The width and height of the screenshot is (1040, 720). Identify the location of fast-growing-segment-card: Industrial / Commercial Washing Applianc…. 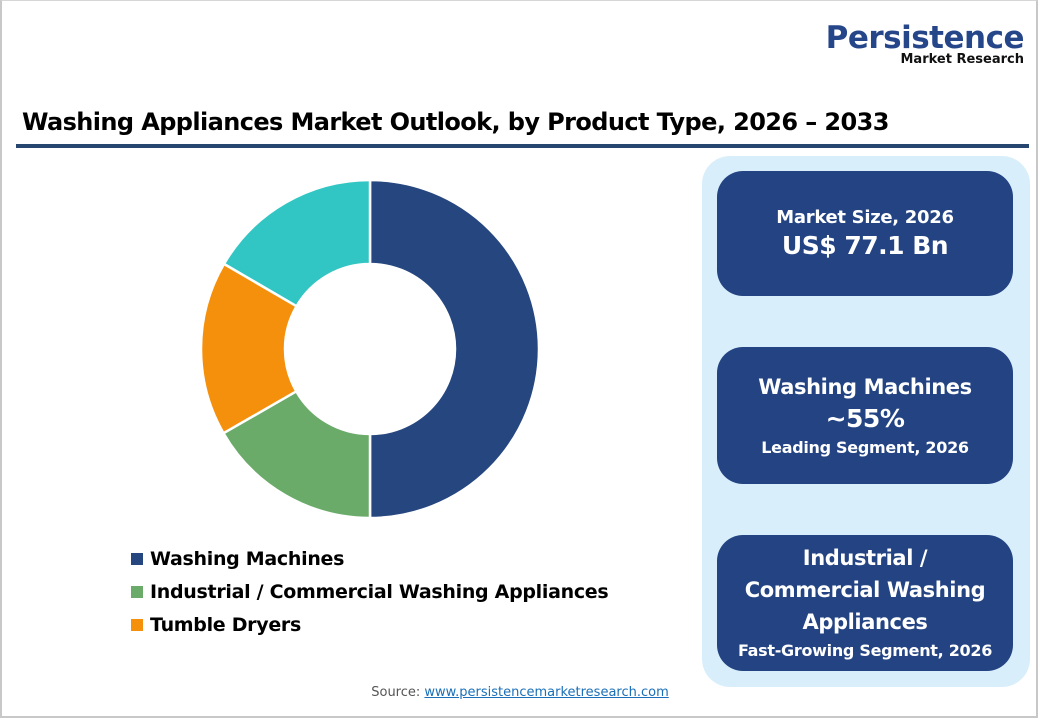
(865, 603).